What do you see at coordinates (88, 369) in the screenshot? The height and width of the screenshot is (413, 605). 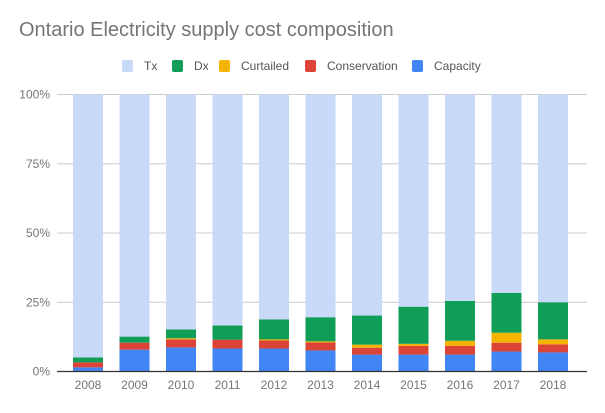 I see `bar-capacity-2008` at bounding box center [88, 369].